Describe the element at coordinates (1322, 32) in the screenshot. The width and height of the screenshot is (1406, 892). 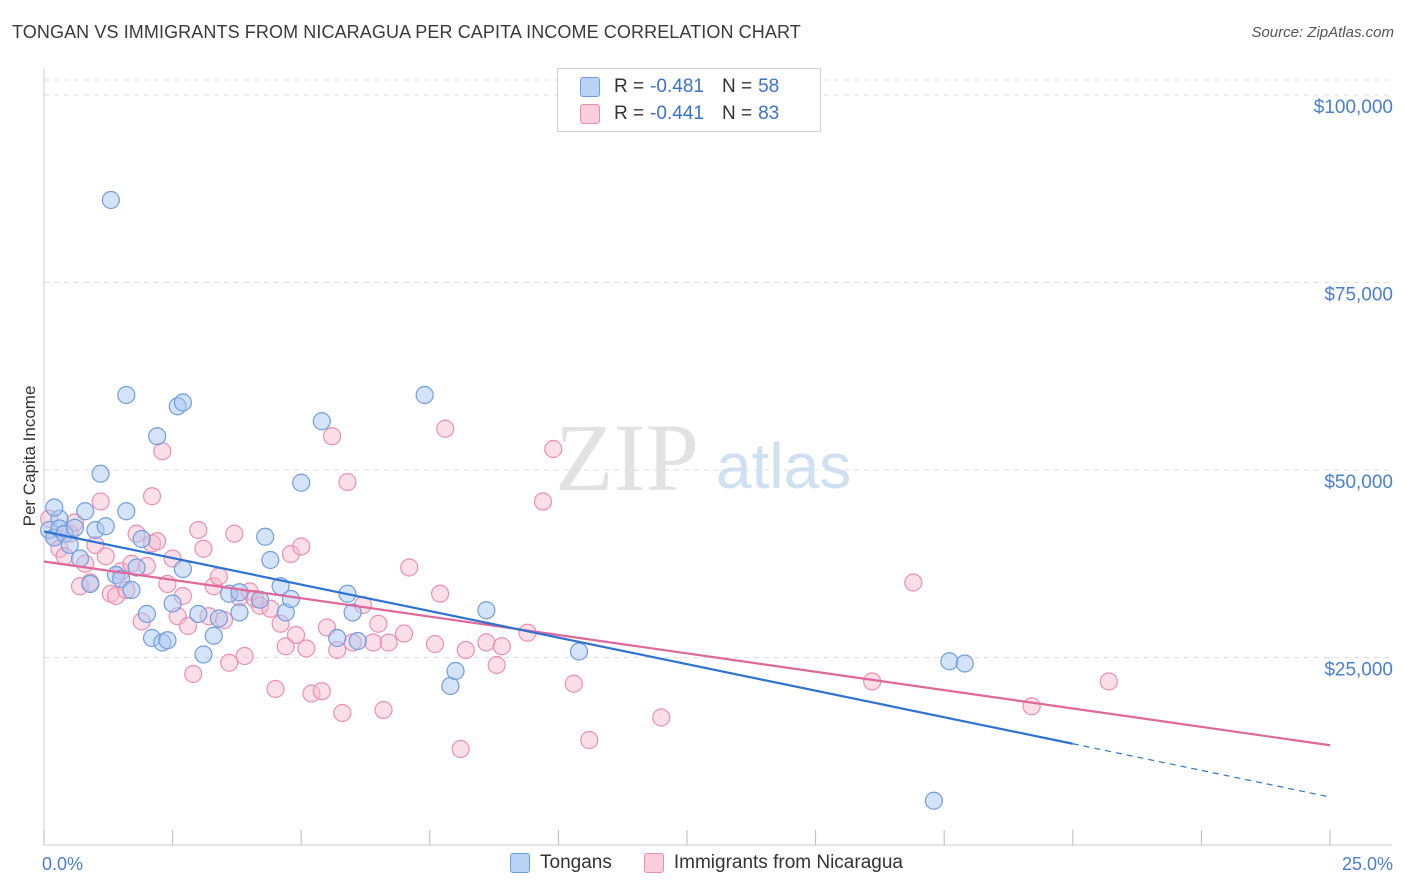
I see `source-label: Source: ZipAtlas.com` at that location.